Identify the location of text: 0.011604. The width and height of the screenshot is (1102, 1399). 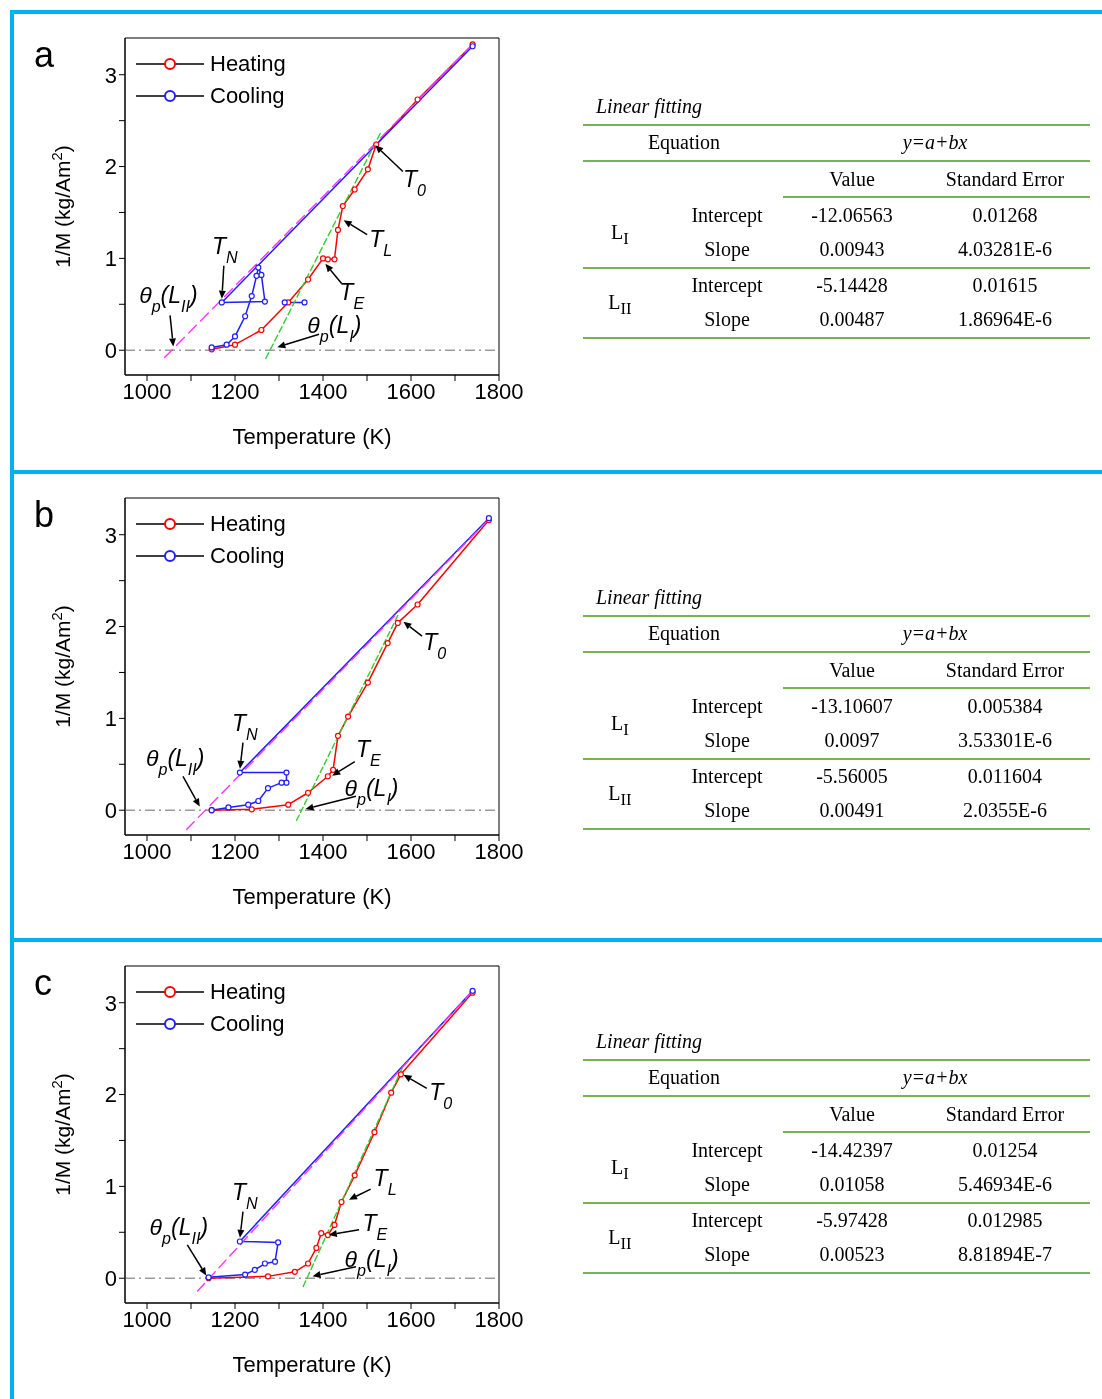
(1005, 776).